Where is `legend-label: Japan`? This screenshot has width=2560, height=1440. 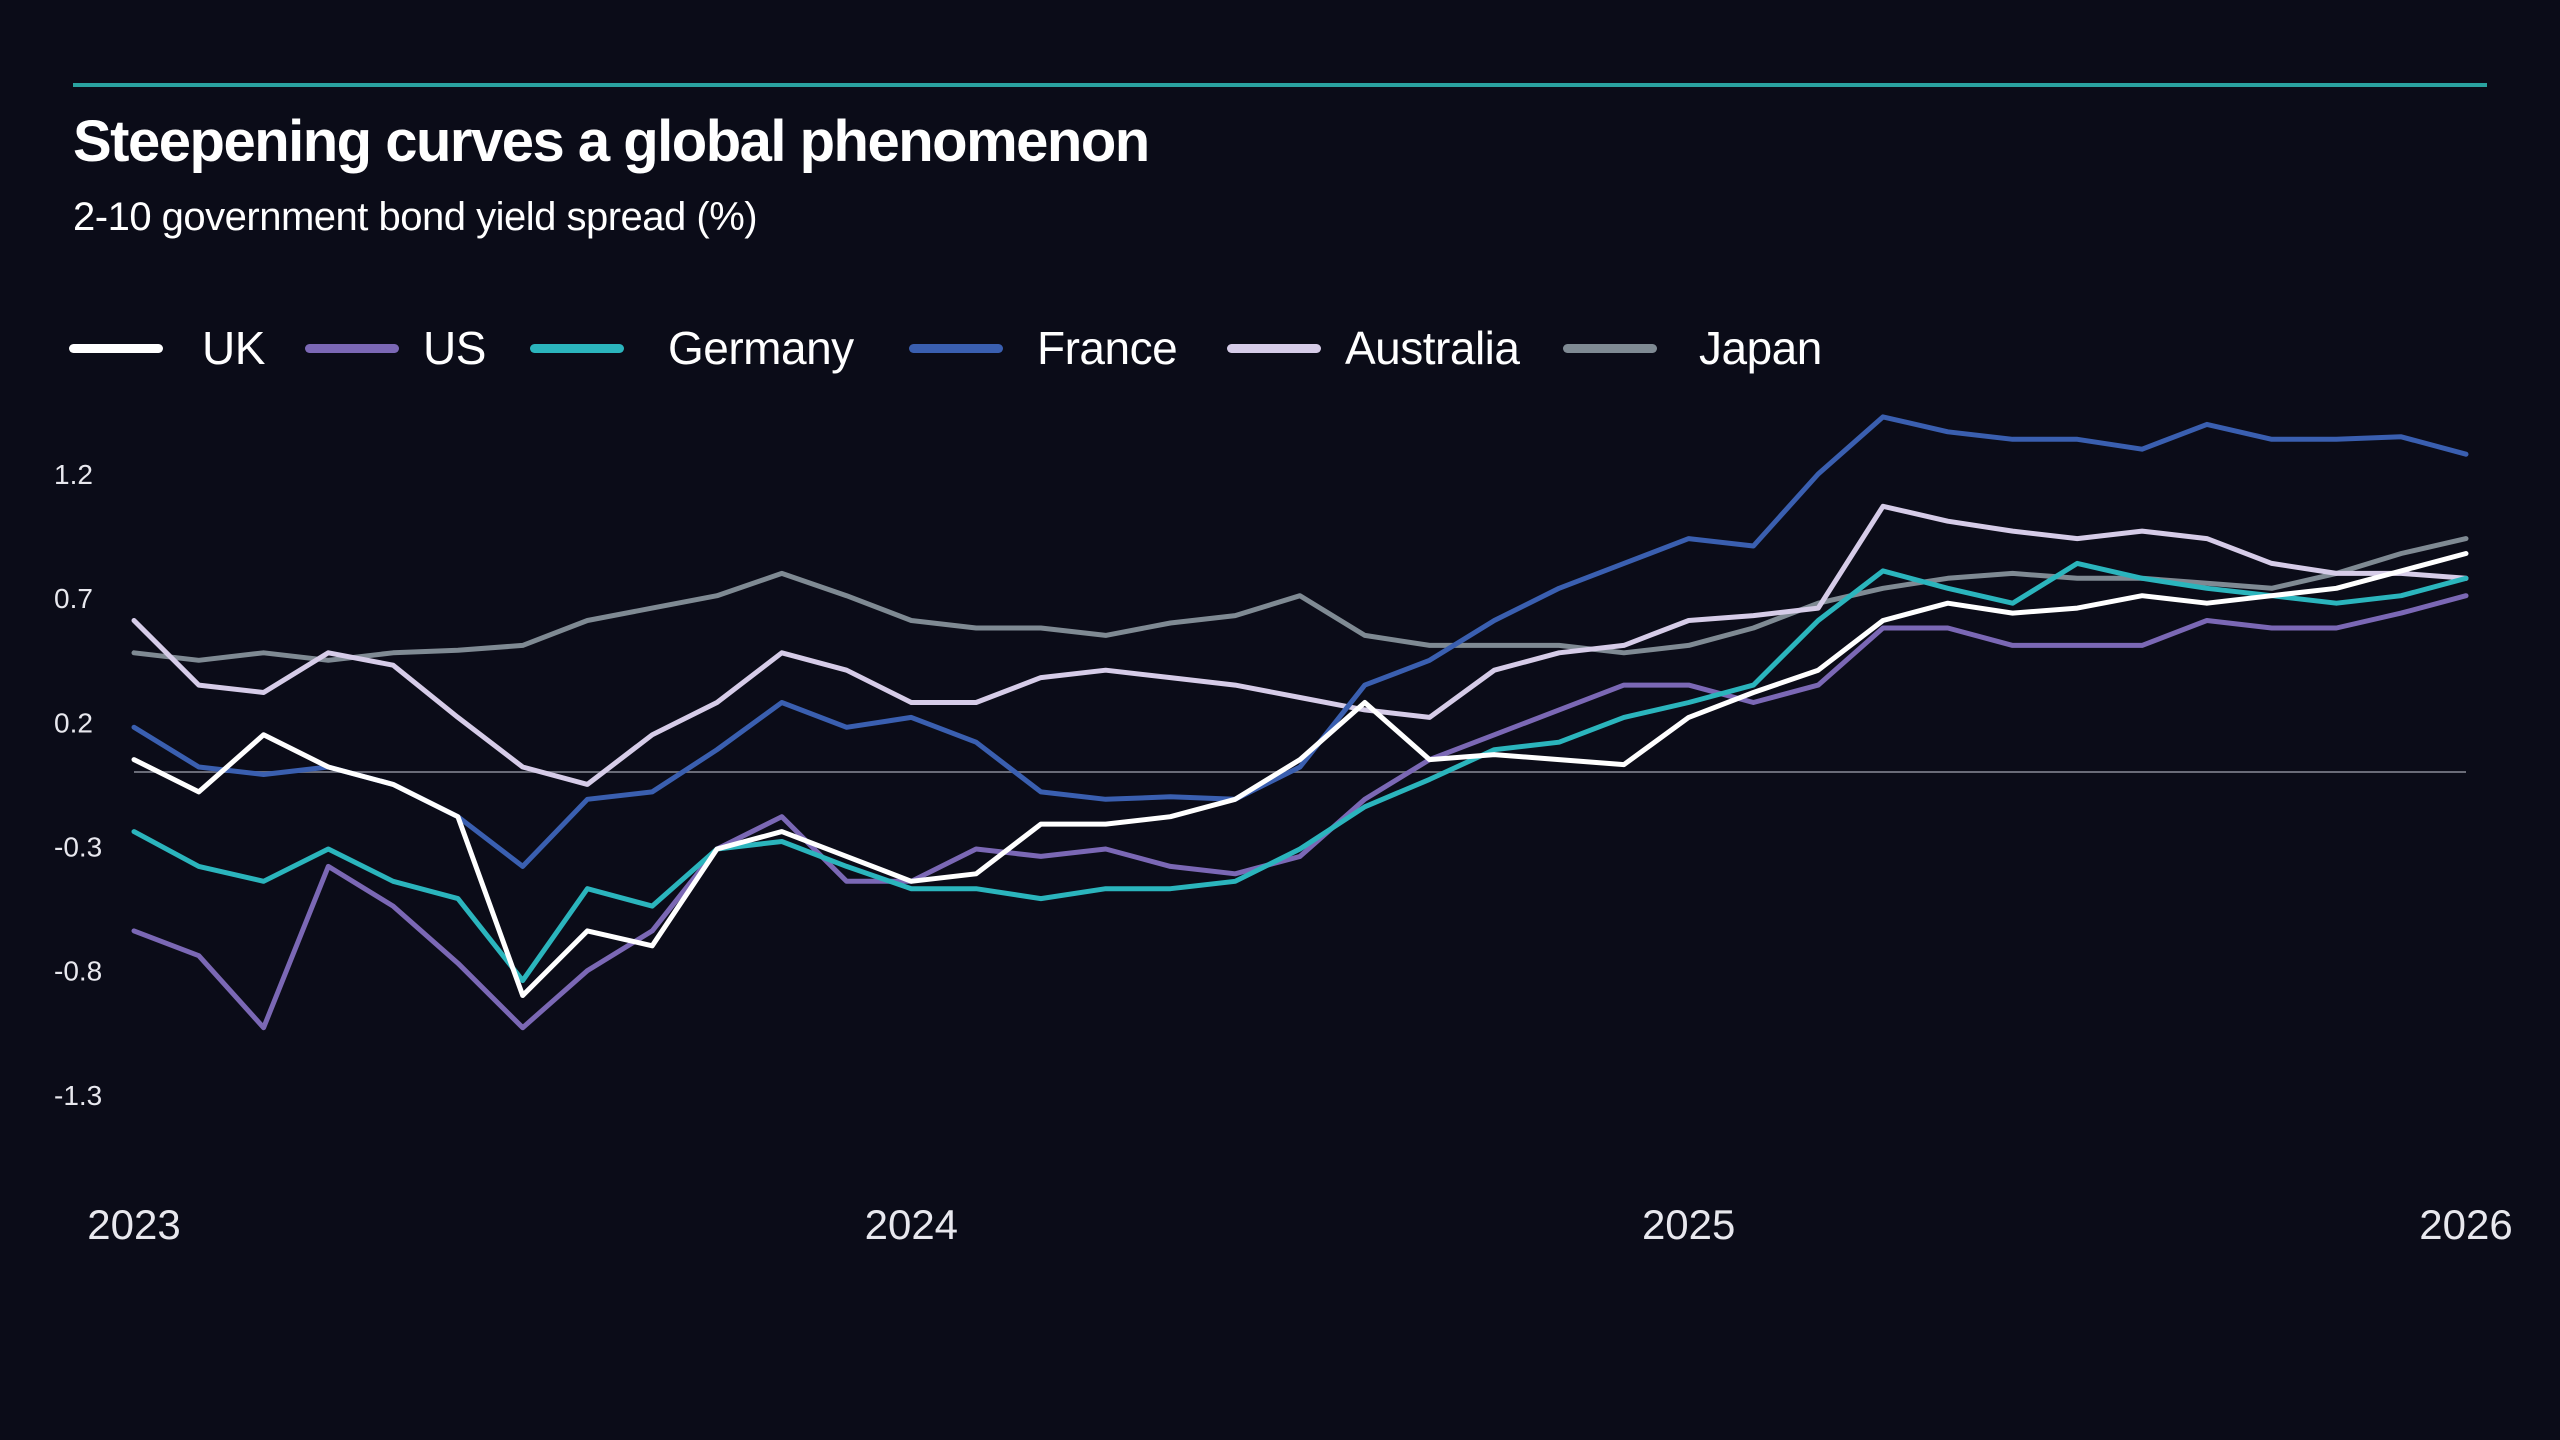
legend-label: Japan is located at coordinates (1760, 348).